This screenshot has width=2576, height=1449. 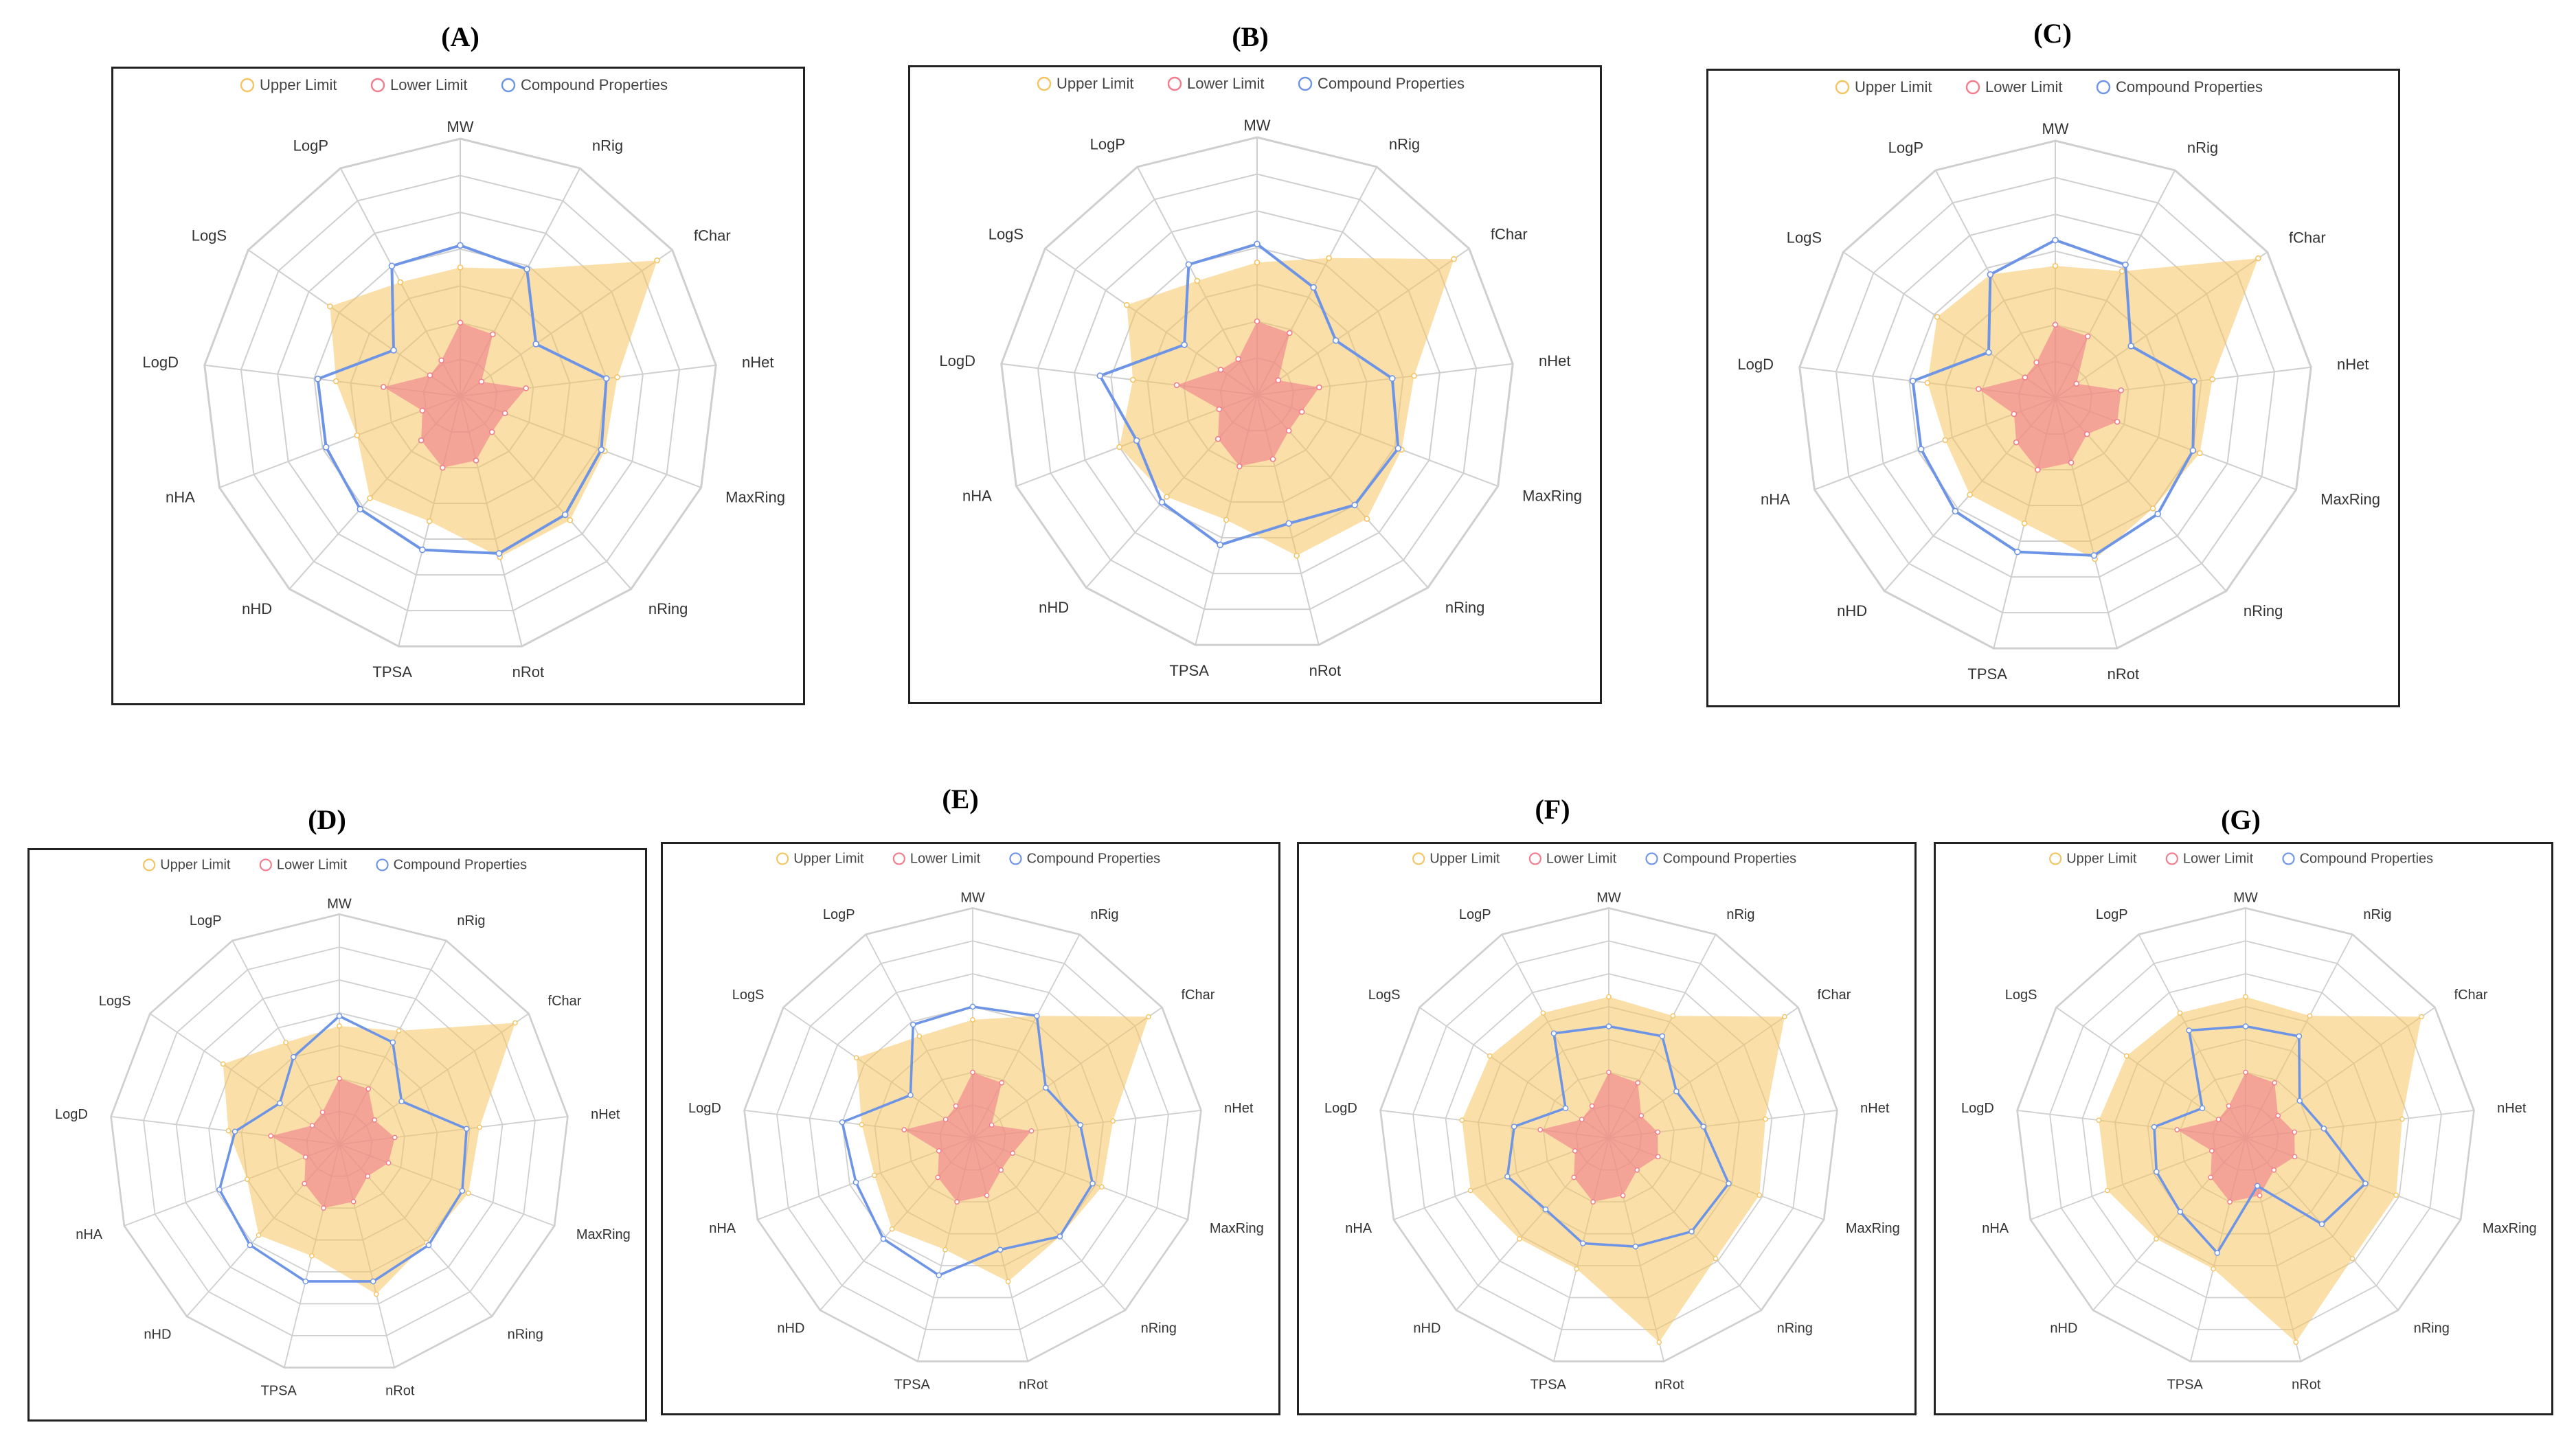 I want to click on legend-item: Lower Limit, so click(x=2209, y=860).